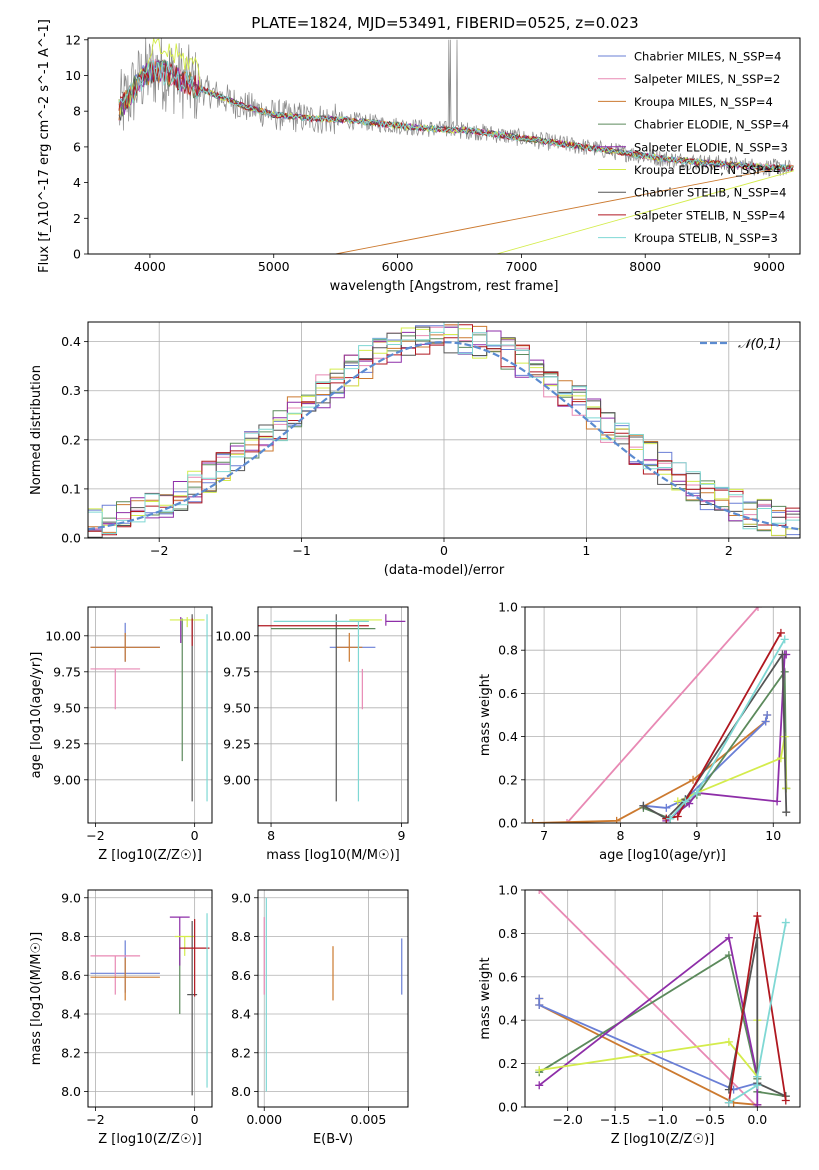 The height and width of the screenshot is (1170, 819). I want to click on x-tick-label: 9000, so click(769, 266).